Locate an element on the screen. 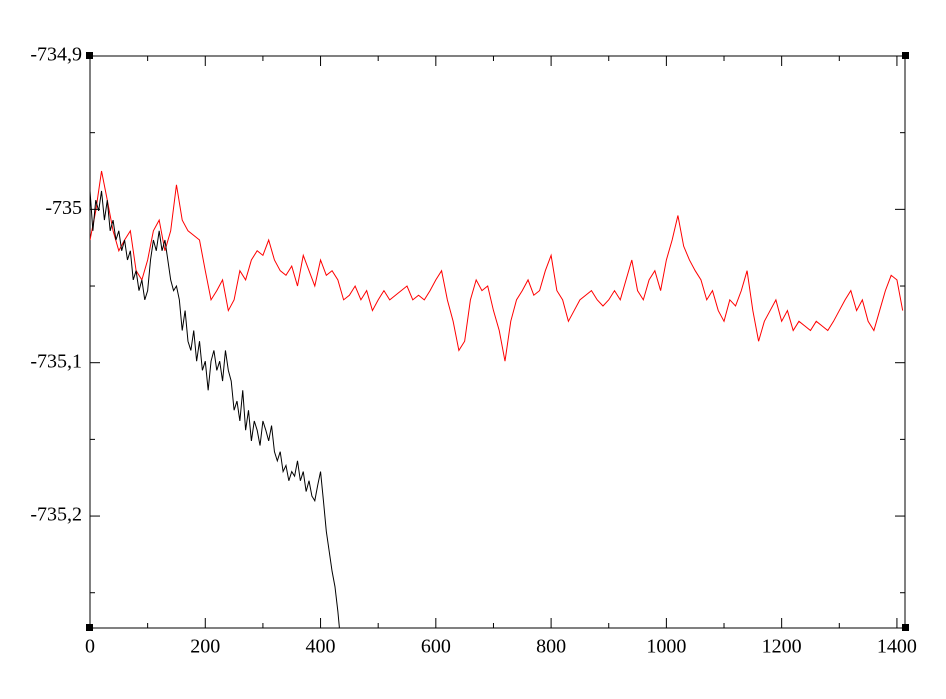 The width and height of the screenshot is (946, 699). x-tick-label: 200 is located at coordinates (205, 647).